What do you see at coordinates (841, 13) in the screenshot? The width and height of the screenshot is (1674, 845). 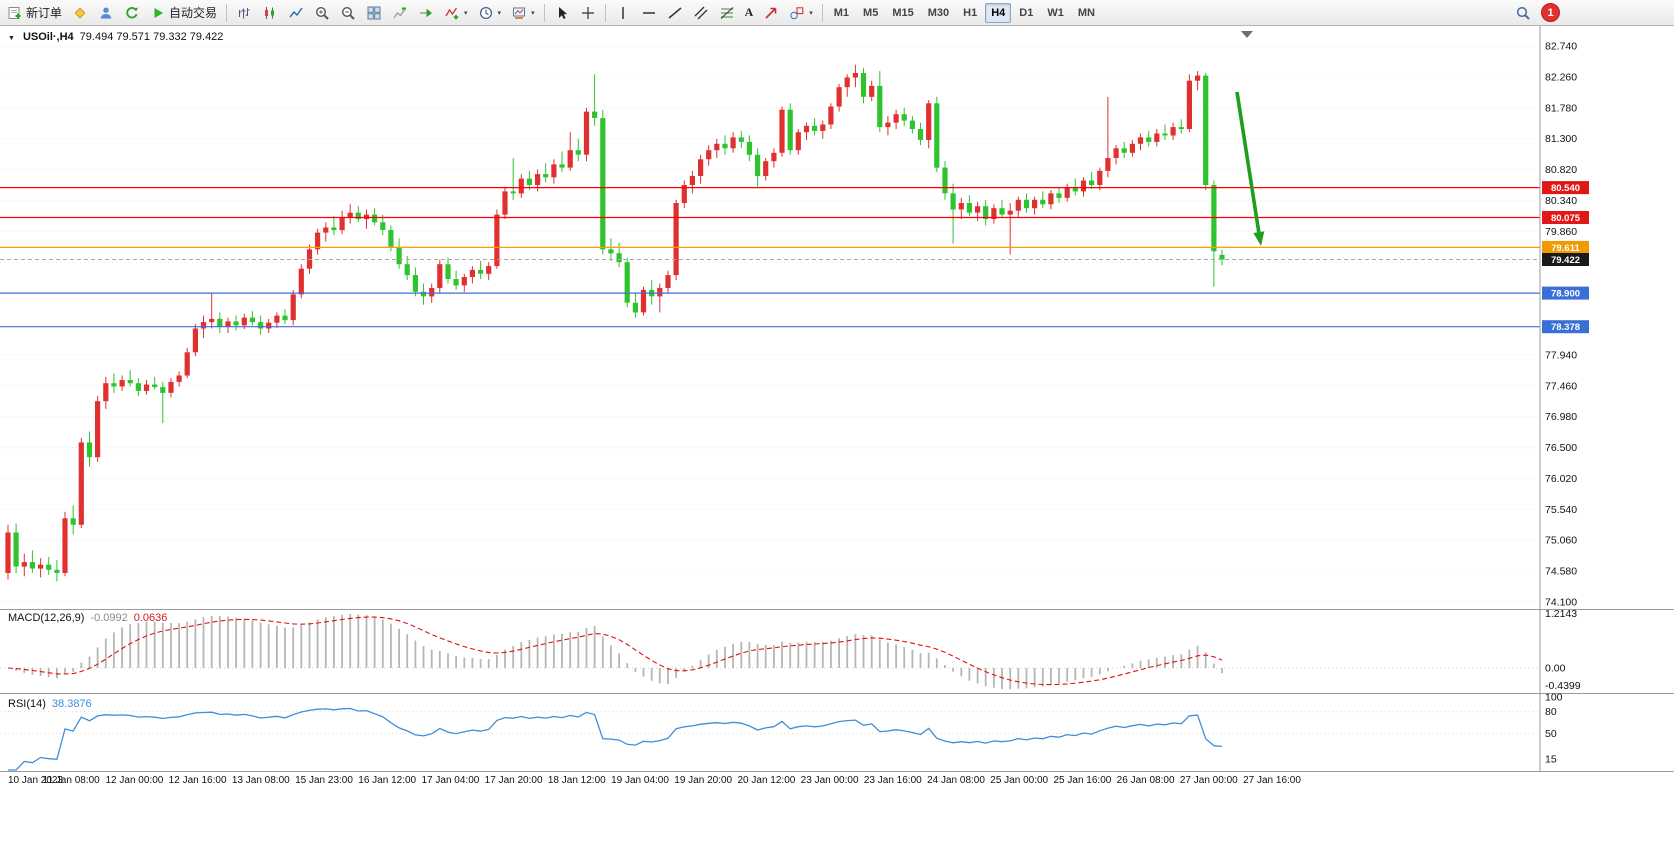 I see `timeframe-m1-button: M1` at bounding box center [841, 13].